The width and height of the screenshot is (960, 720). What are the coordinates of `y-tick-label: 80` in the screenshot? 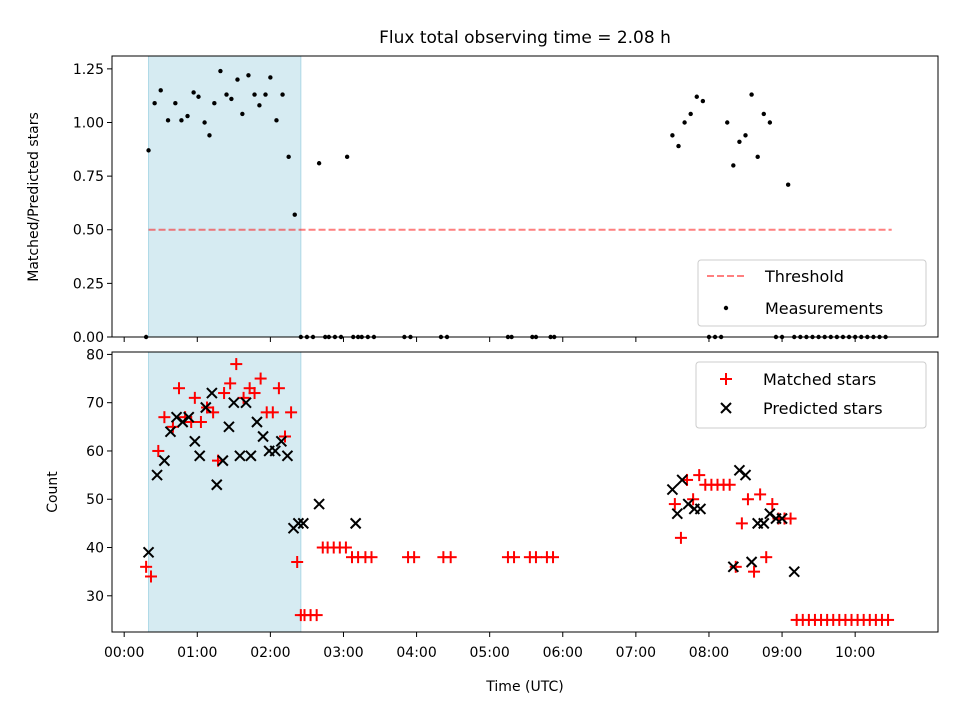 It's located at (95, 355).